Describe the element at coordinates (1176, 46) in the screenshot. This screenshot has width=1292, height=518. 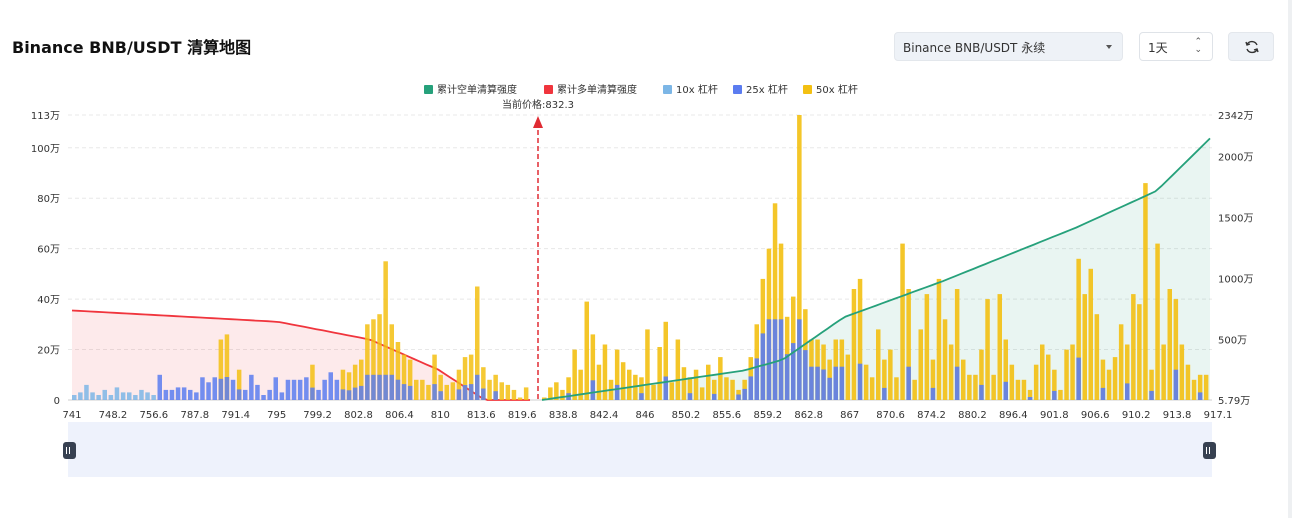
I see `interval-select: 1天 ⌃ ⌄` at that location.